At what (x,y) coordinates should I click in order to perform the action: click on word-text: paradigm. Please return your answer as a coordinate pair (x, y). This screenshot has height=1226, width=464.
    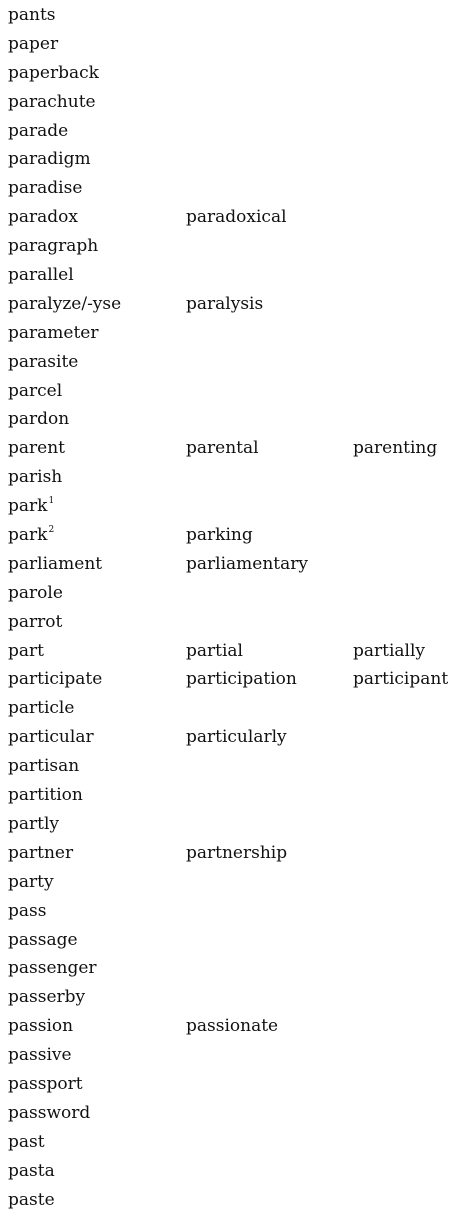
    Looking at the image, I should click on (49, 159).